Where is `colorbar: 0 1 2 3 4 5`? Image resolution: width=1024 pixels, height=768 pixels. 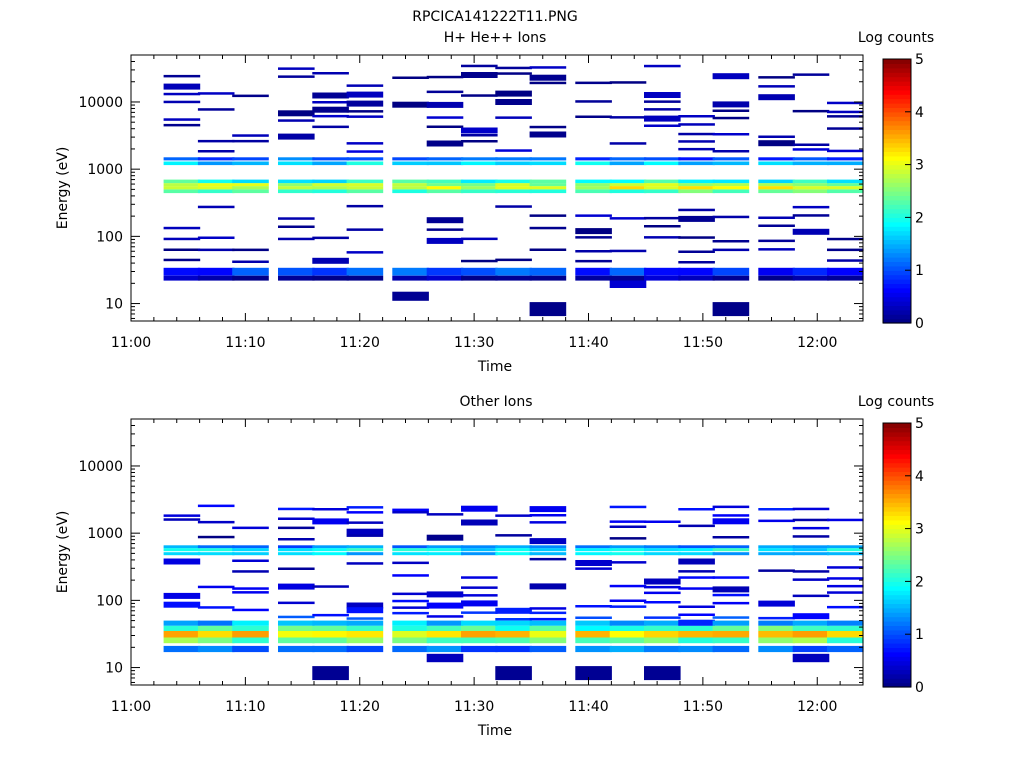
colorbar: 0 1 2 3 4 5 is located at coordinates (903, 192).